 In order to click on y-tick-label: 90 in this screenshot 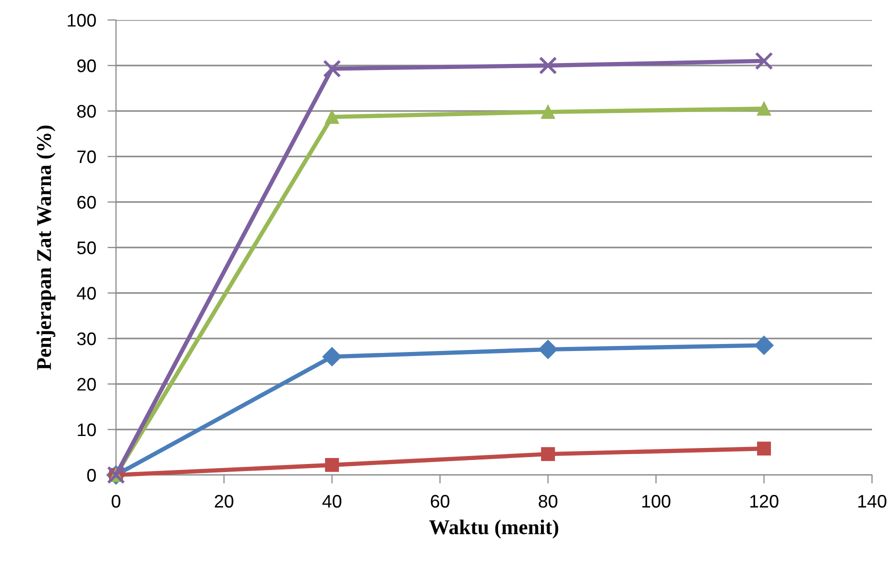, I will do `click(86, 65)`.